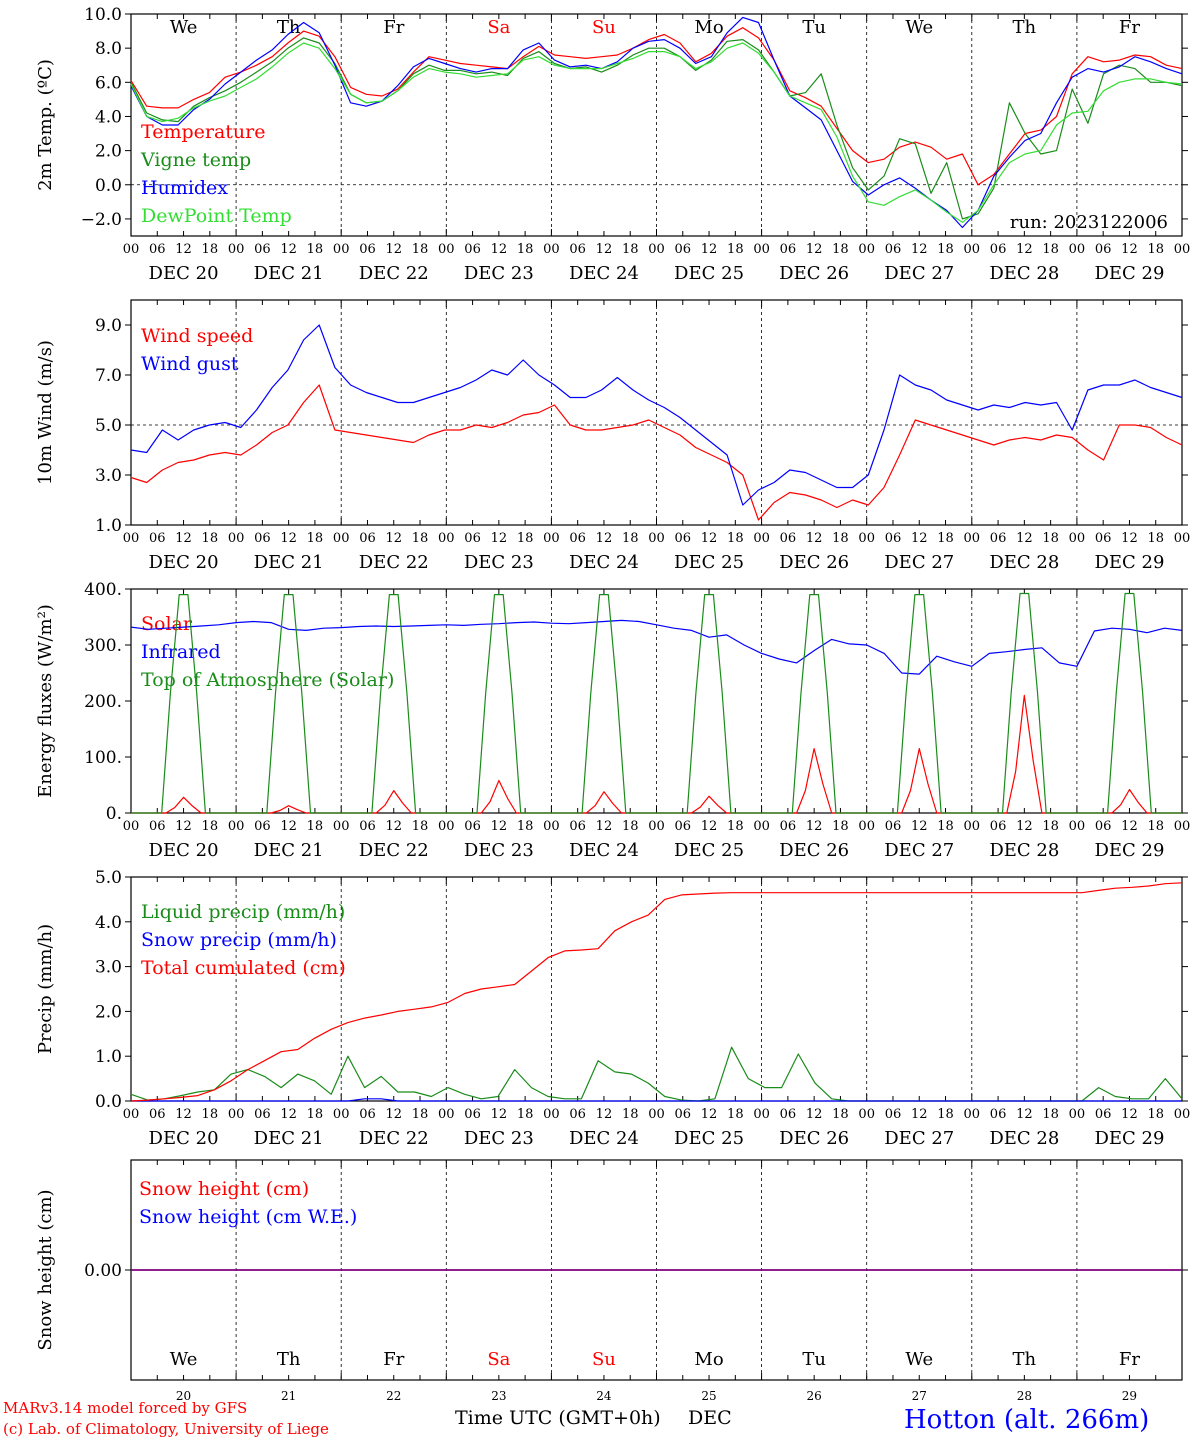  What do you see at coordinates (108, 426) in the screenshot?
I see `y-tick-label: 5.0` at bounding box center [108, 426].